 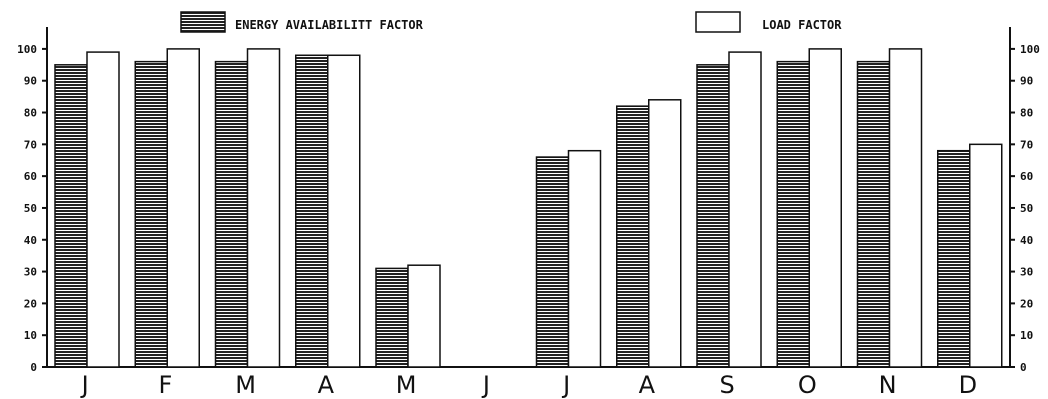 What do you see at coordinates (1030, 49) in the screenshot?
I see `y-tick-label-right: 100` at bounding box center [1030, 49].